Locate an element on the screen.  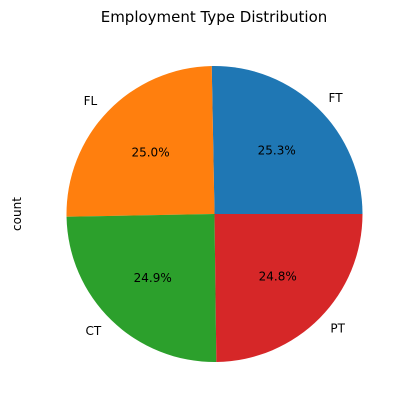
pie-slice-ft is located at coordinates (287, 140).